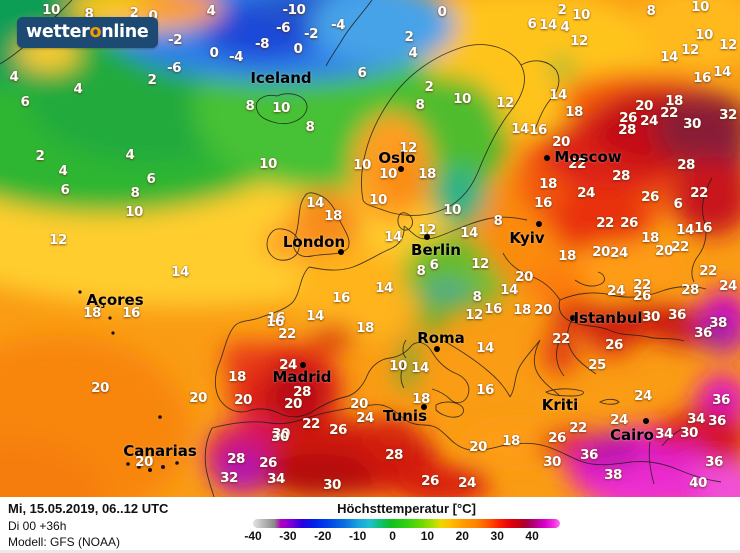 Image resolution: width=740 pixels, height=553 pixels. Describe the element at coordinates (314, 242) in the screenshot. I see `city-label-london: London` at that location.